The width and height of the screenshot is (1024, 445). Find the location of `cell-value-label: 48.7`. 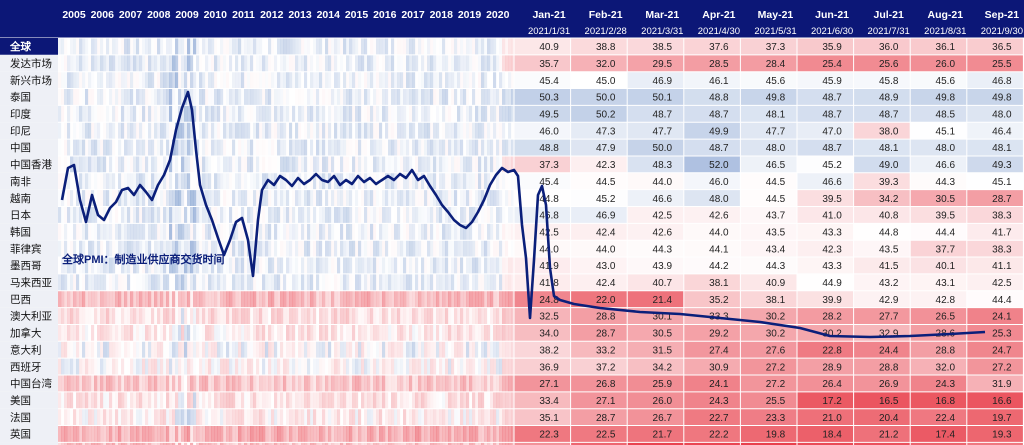

cell-value-label: 48.7 is located at coordinates (719, 148).